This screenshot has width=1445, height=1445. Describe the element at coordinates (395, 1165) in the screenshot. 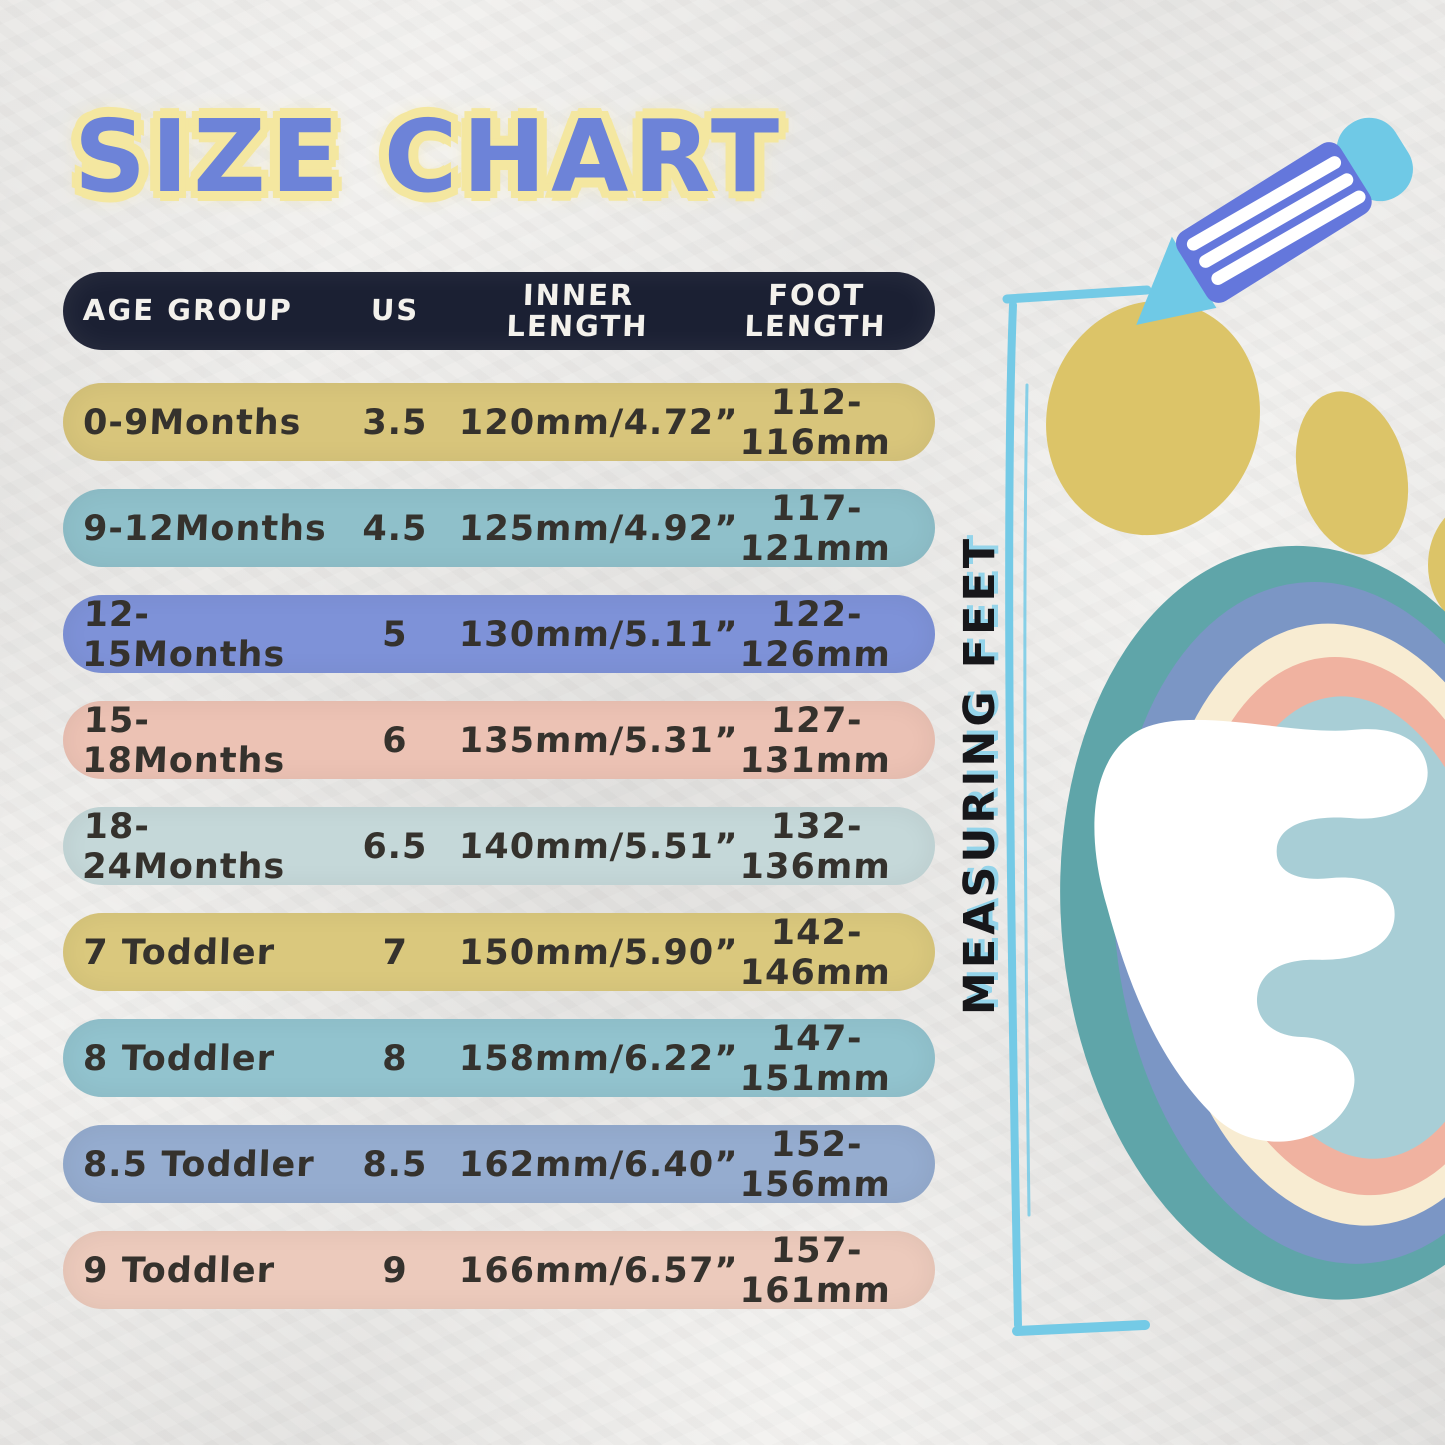

I see `us-size-cell: 8.5` at that location.